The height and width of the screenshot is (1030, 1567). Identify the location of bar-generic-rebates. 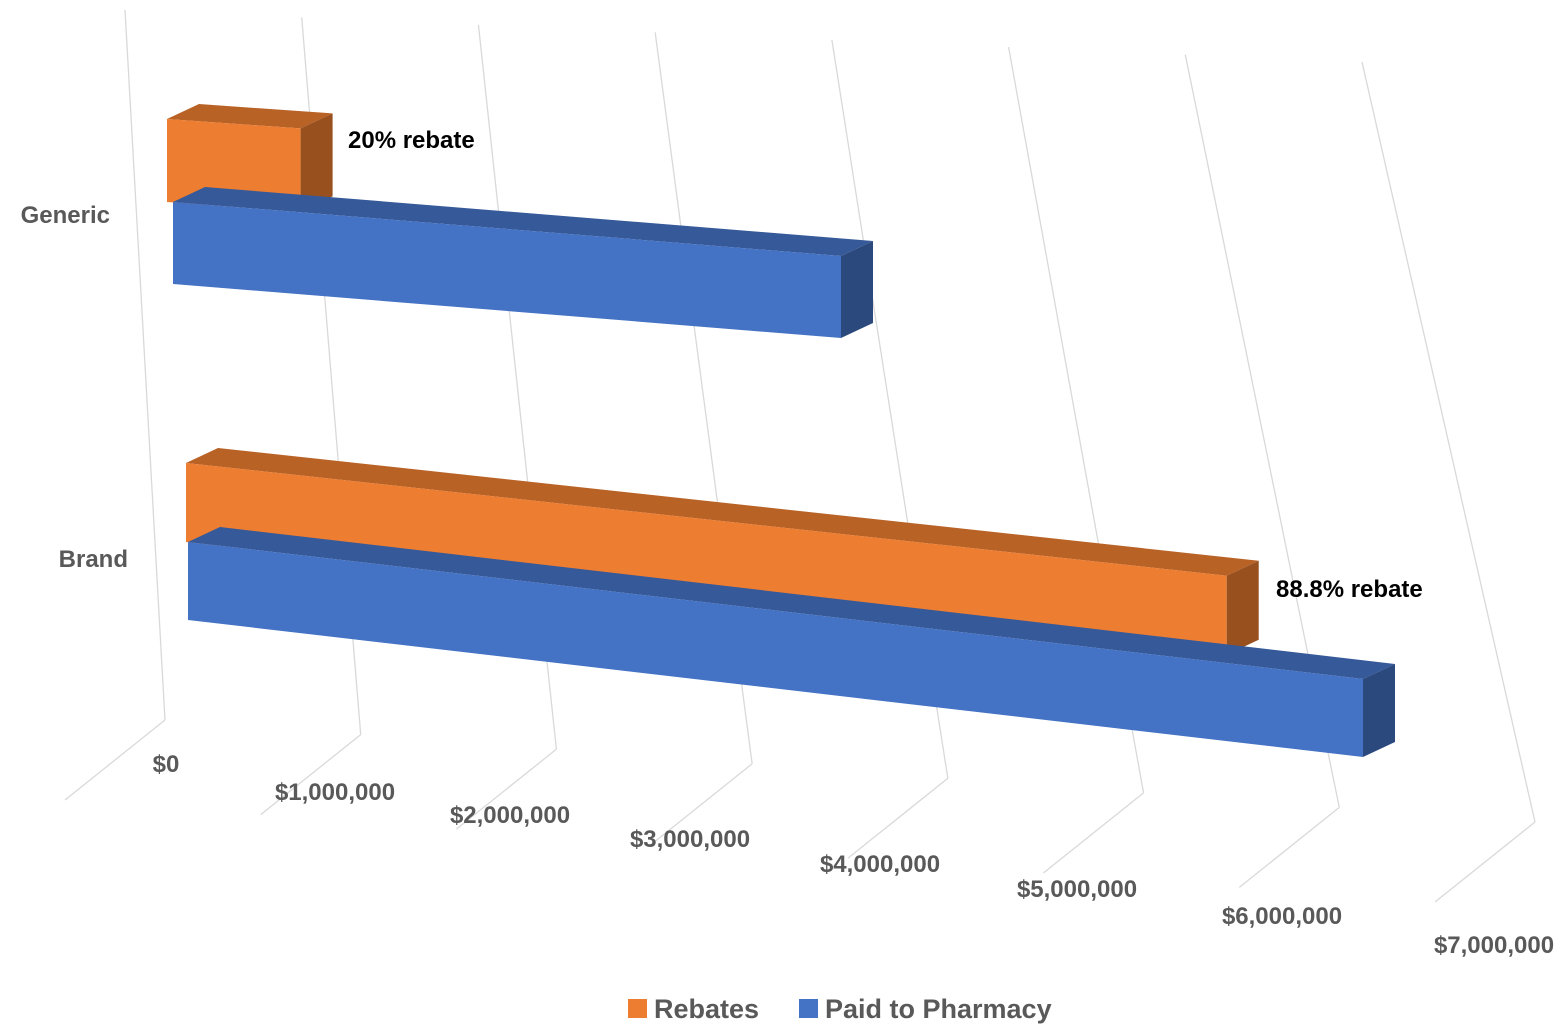
(250, 158).